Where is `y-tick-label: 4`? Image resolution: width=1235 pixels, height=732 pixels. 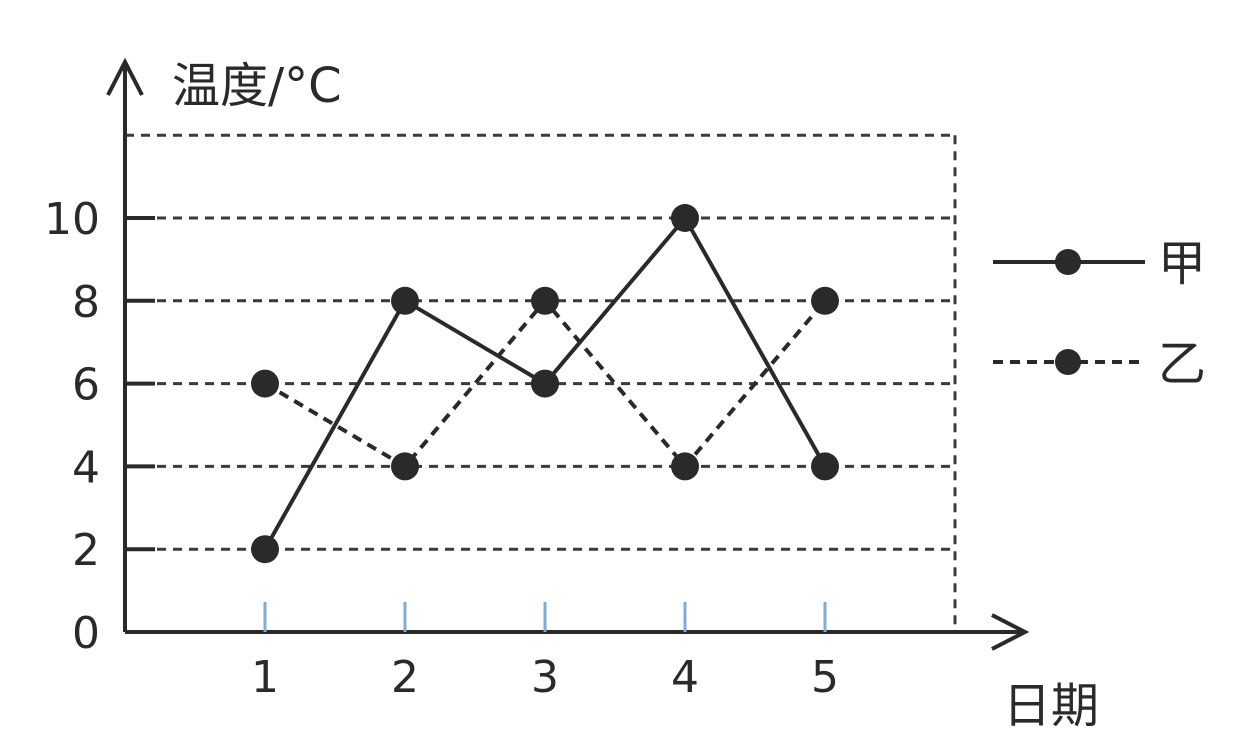 y-tick-label: 4 is located at coordinates (86, 467).